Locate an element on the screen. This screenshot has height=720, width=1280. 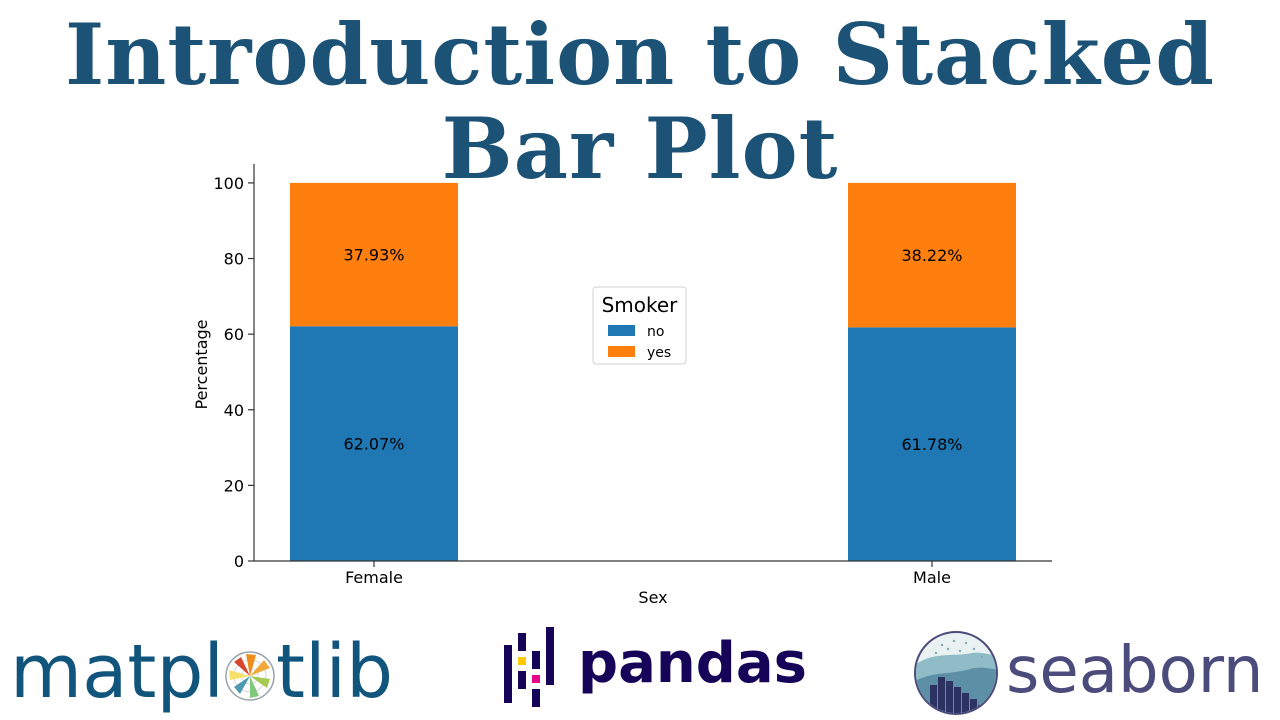
bar-female-no is located at coordinates (374, 443).